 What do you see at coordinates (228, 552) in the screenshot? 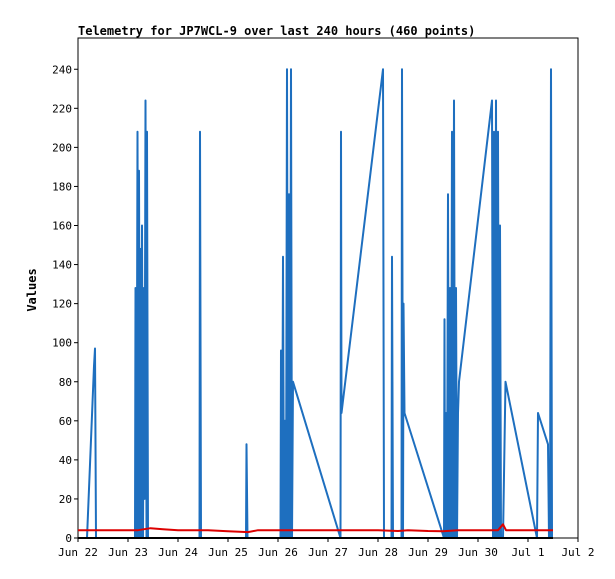
I see `x-tick-label: Jun 25` at bounding box center [228, 552].